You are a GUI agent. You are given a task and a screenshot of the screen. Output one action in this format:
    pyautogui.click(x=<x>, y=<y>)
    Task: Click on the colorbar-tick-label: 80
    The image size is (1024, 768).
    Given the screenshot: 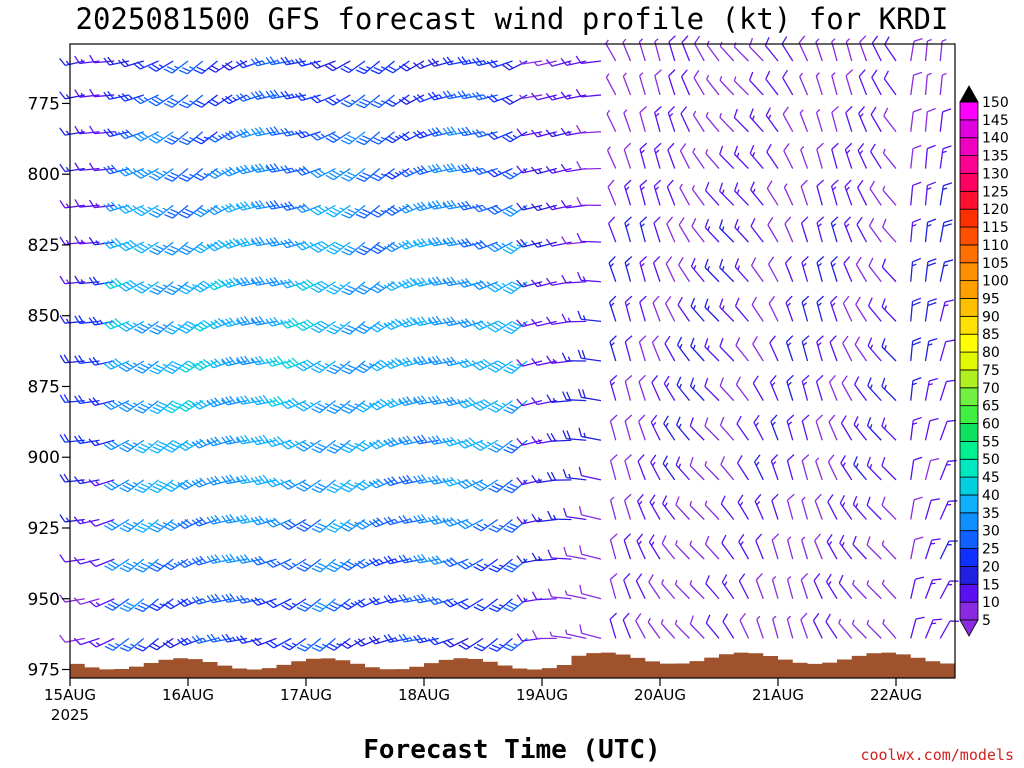 What is the action you would take?
    pyautogui.click(x=991, y=353)
    